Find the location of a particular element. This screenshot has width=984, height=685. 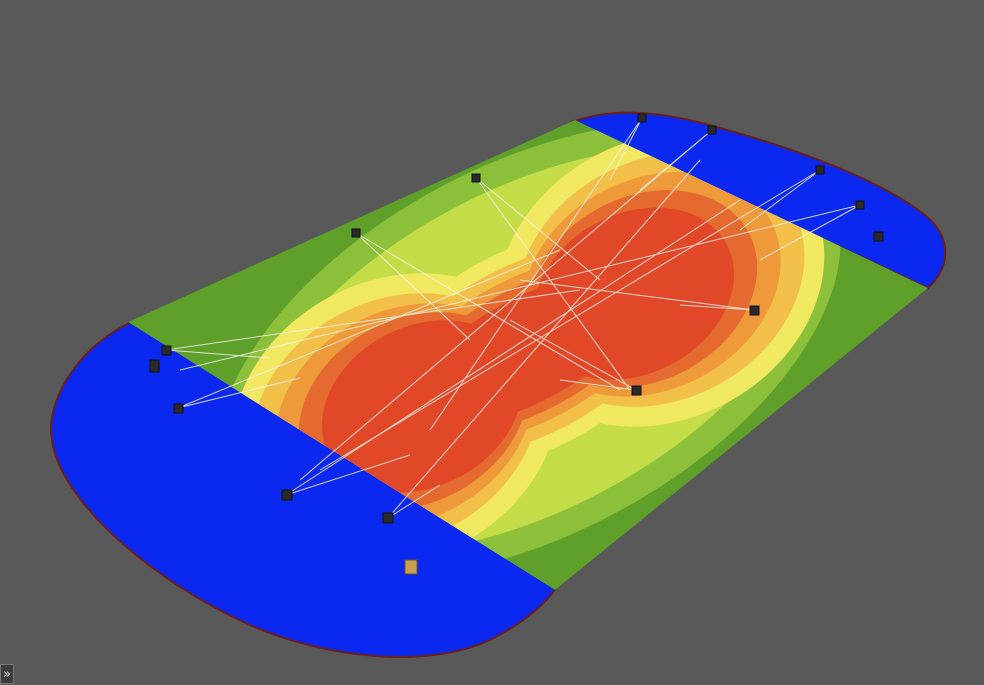

camera-box is located at coordinates (411, 567).